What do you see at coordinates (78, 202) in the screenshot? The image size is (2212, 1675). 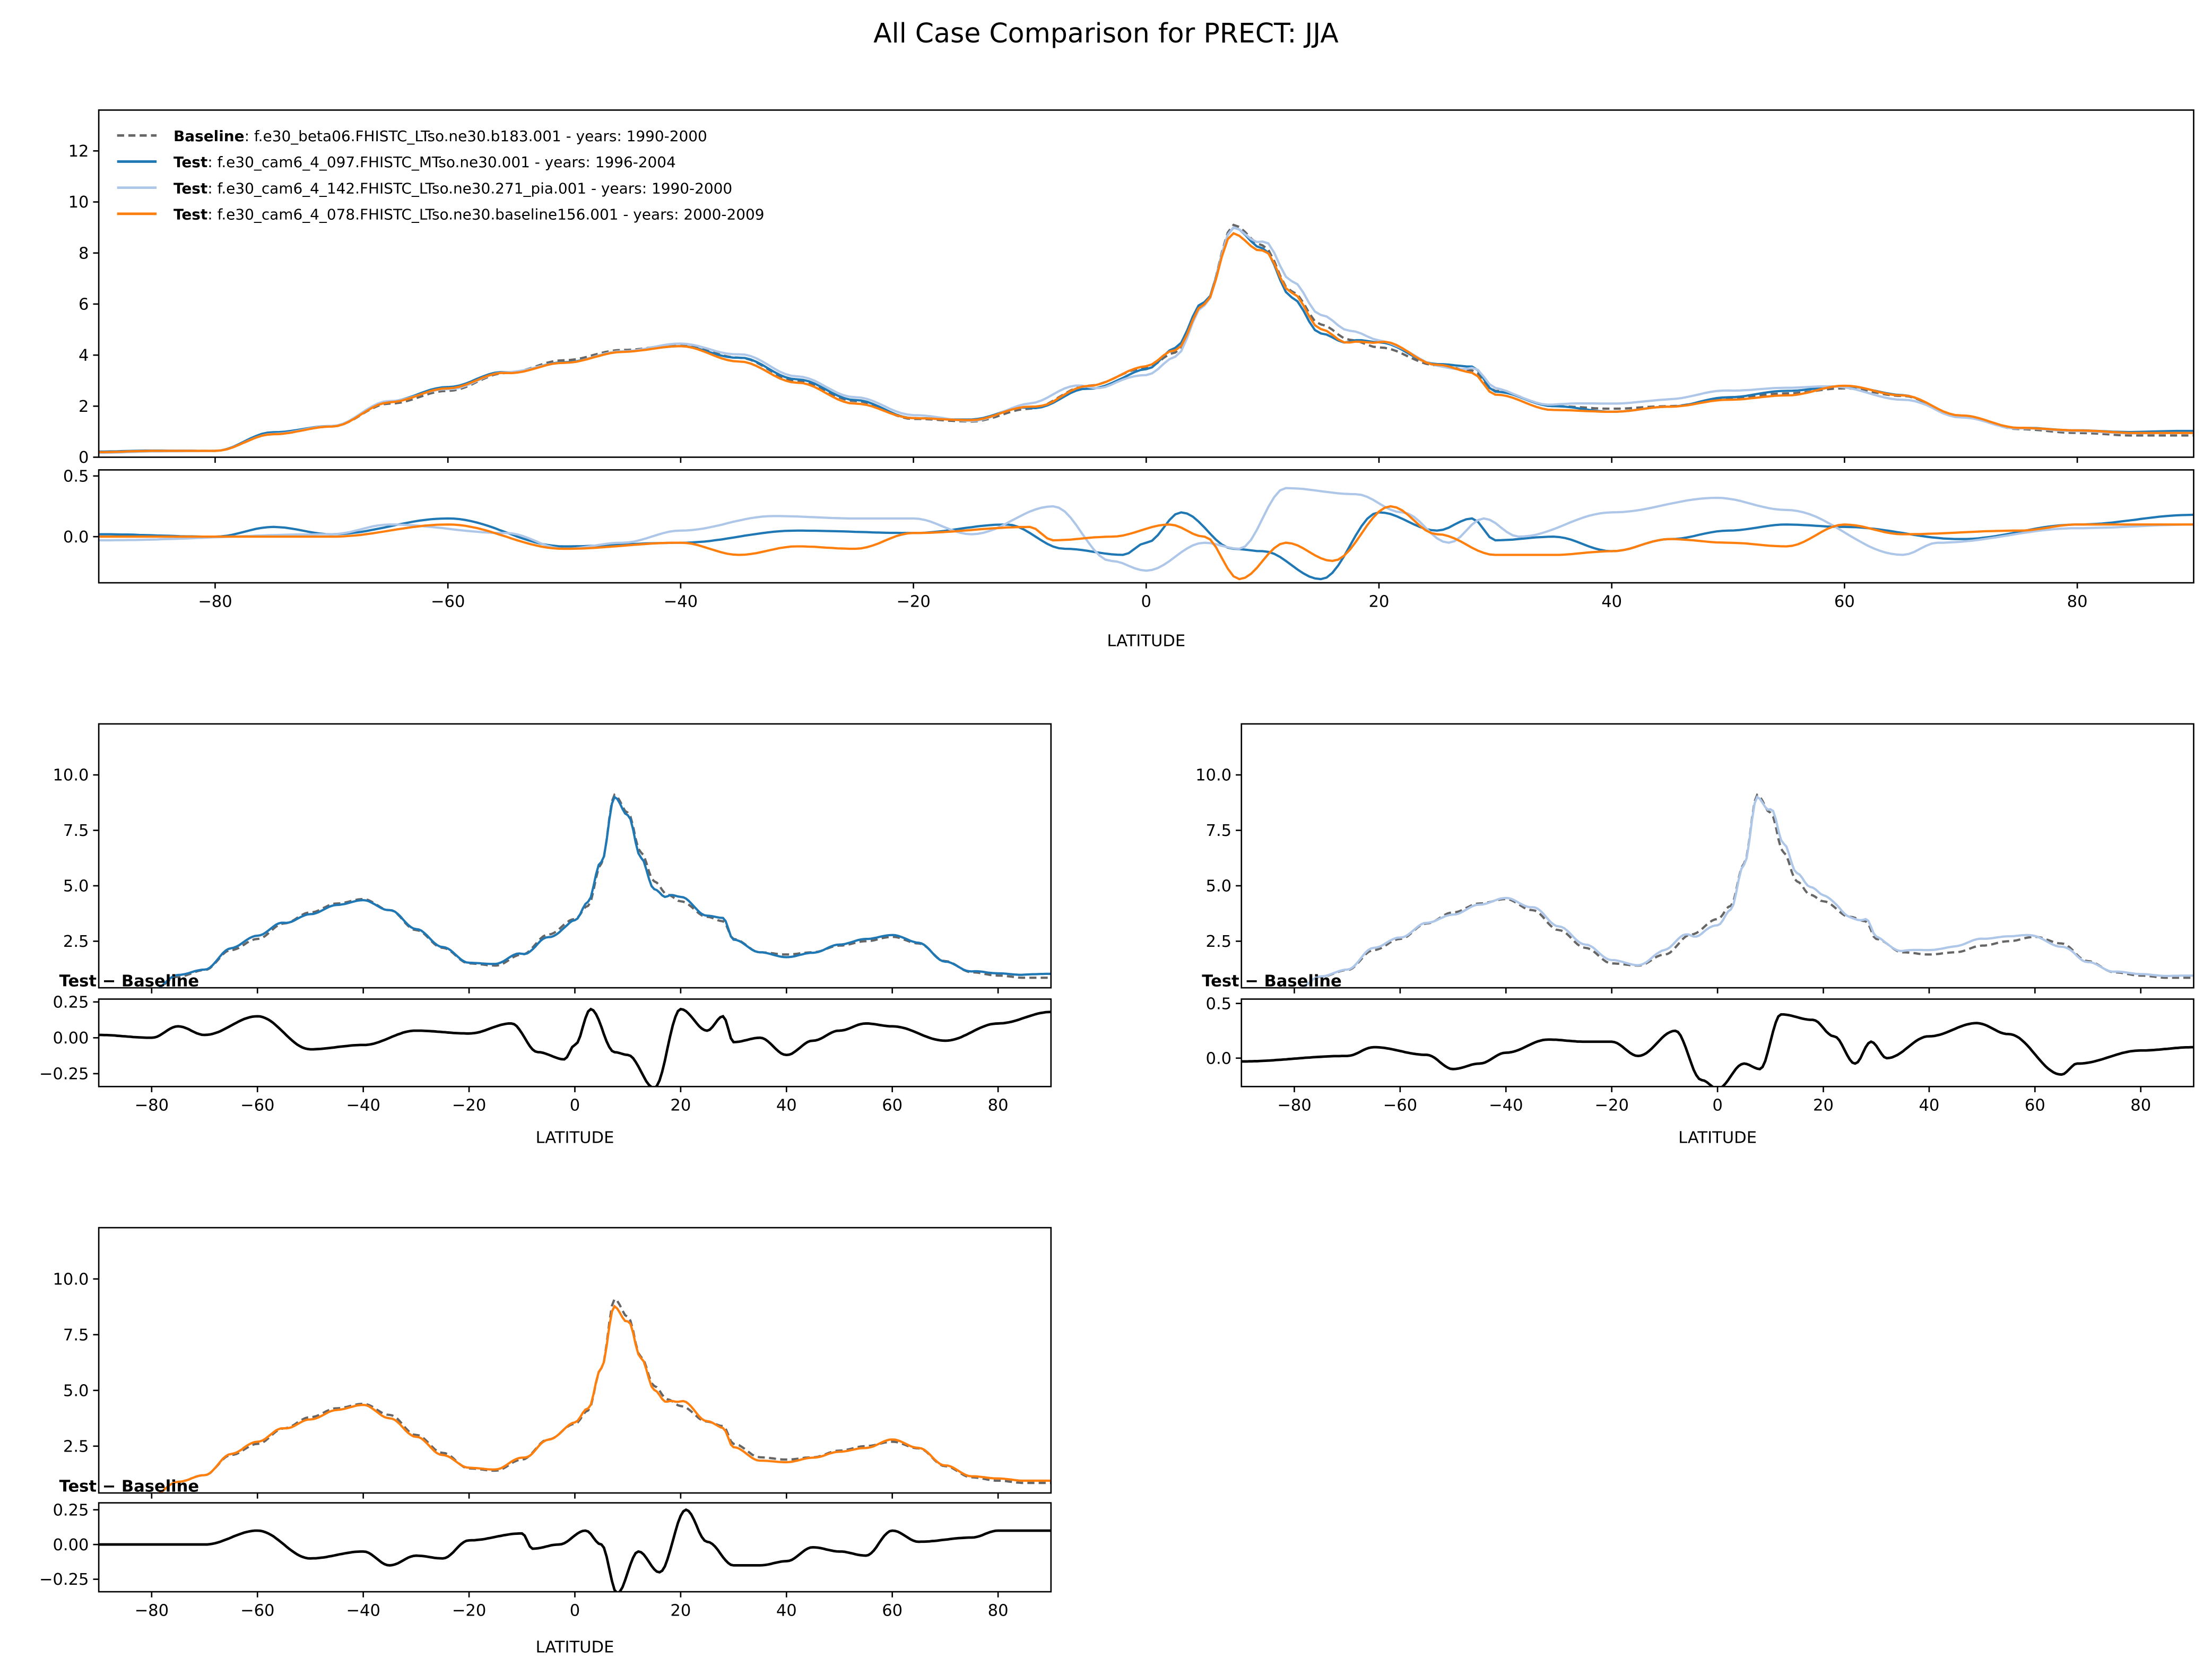 I see `y-tick-label: 10` at bounding box center [78, 202].